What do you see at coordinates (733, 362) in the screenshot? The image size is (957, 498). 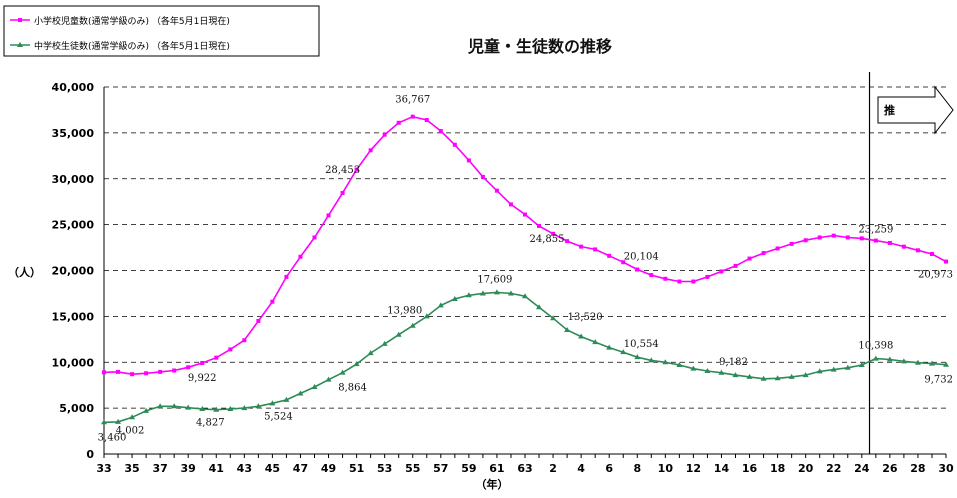 I see `data-label: 9,182` at bounding box center [733, 362].